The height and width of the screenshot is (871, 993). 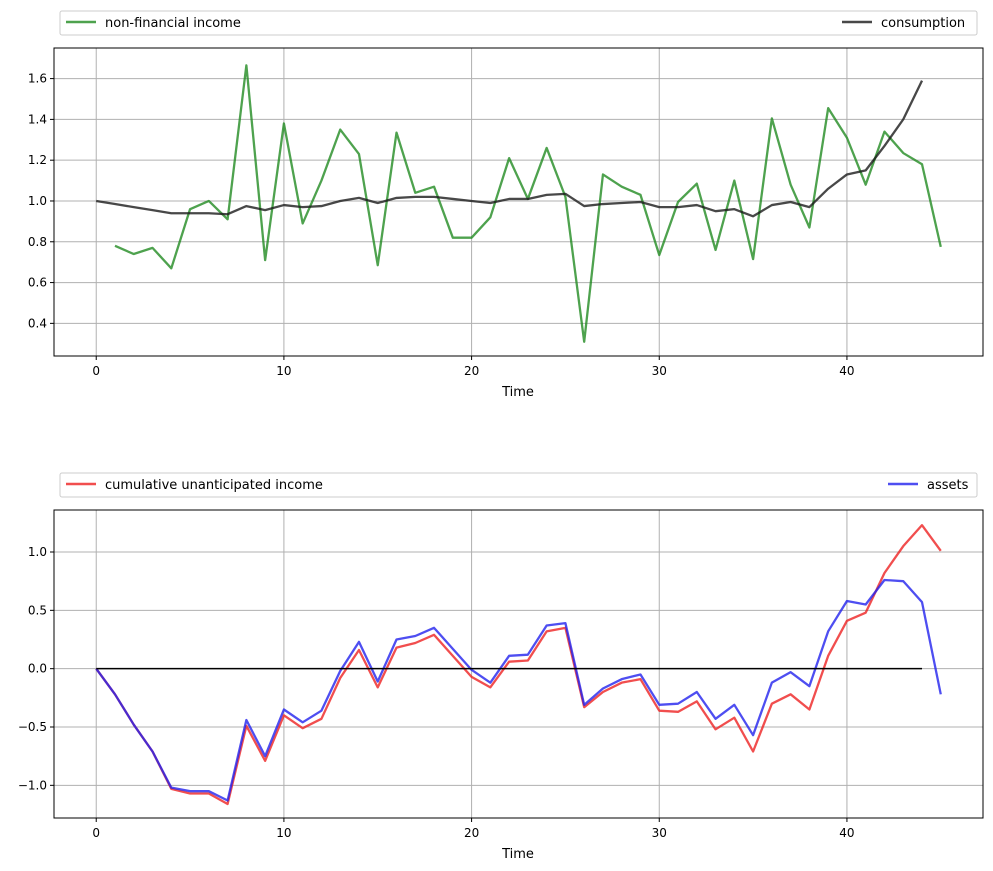 I want to click on y-tick-label: 0.5, so click(x=37, y=610).